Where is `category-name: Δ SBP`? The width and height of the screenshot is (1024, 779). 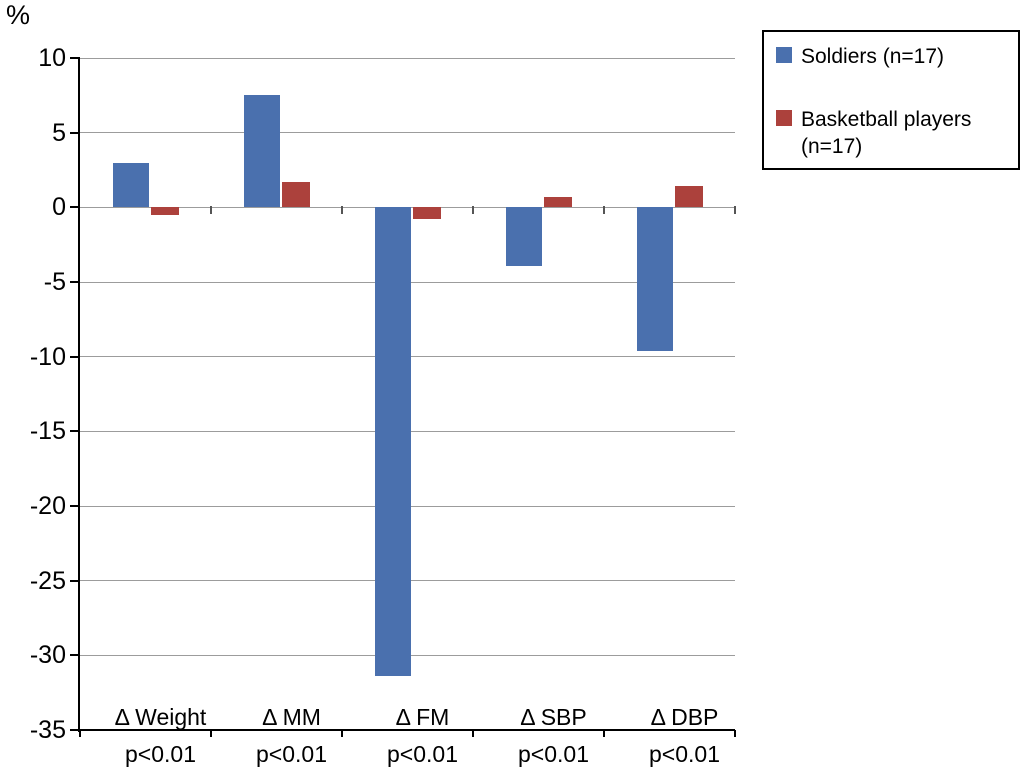 category-name: Δ SBP is located at coordinates (553, 717).